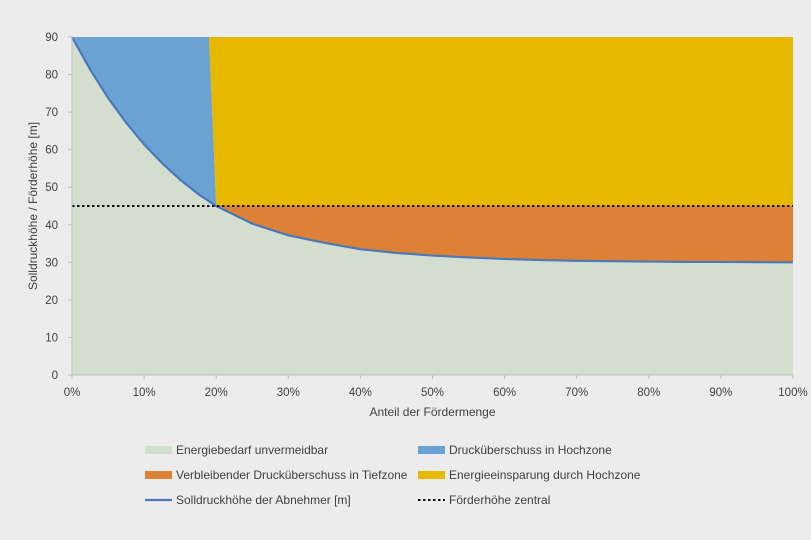 This screenshot has height=540, width=811. Describe the element at coordinates (51, 38) in the screenshot. I see `y-tick-label: 90` at that location.